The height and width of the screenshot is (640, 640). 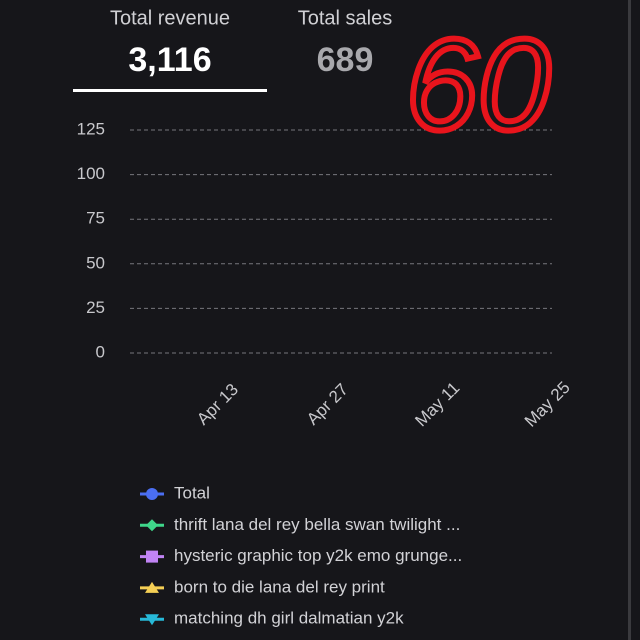 What do you see at coordinates (279, 586) in the screenshot?
I see `legend-label: born to die lana del rey print` at bounding box center [279, 586].